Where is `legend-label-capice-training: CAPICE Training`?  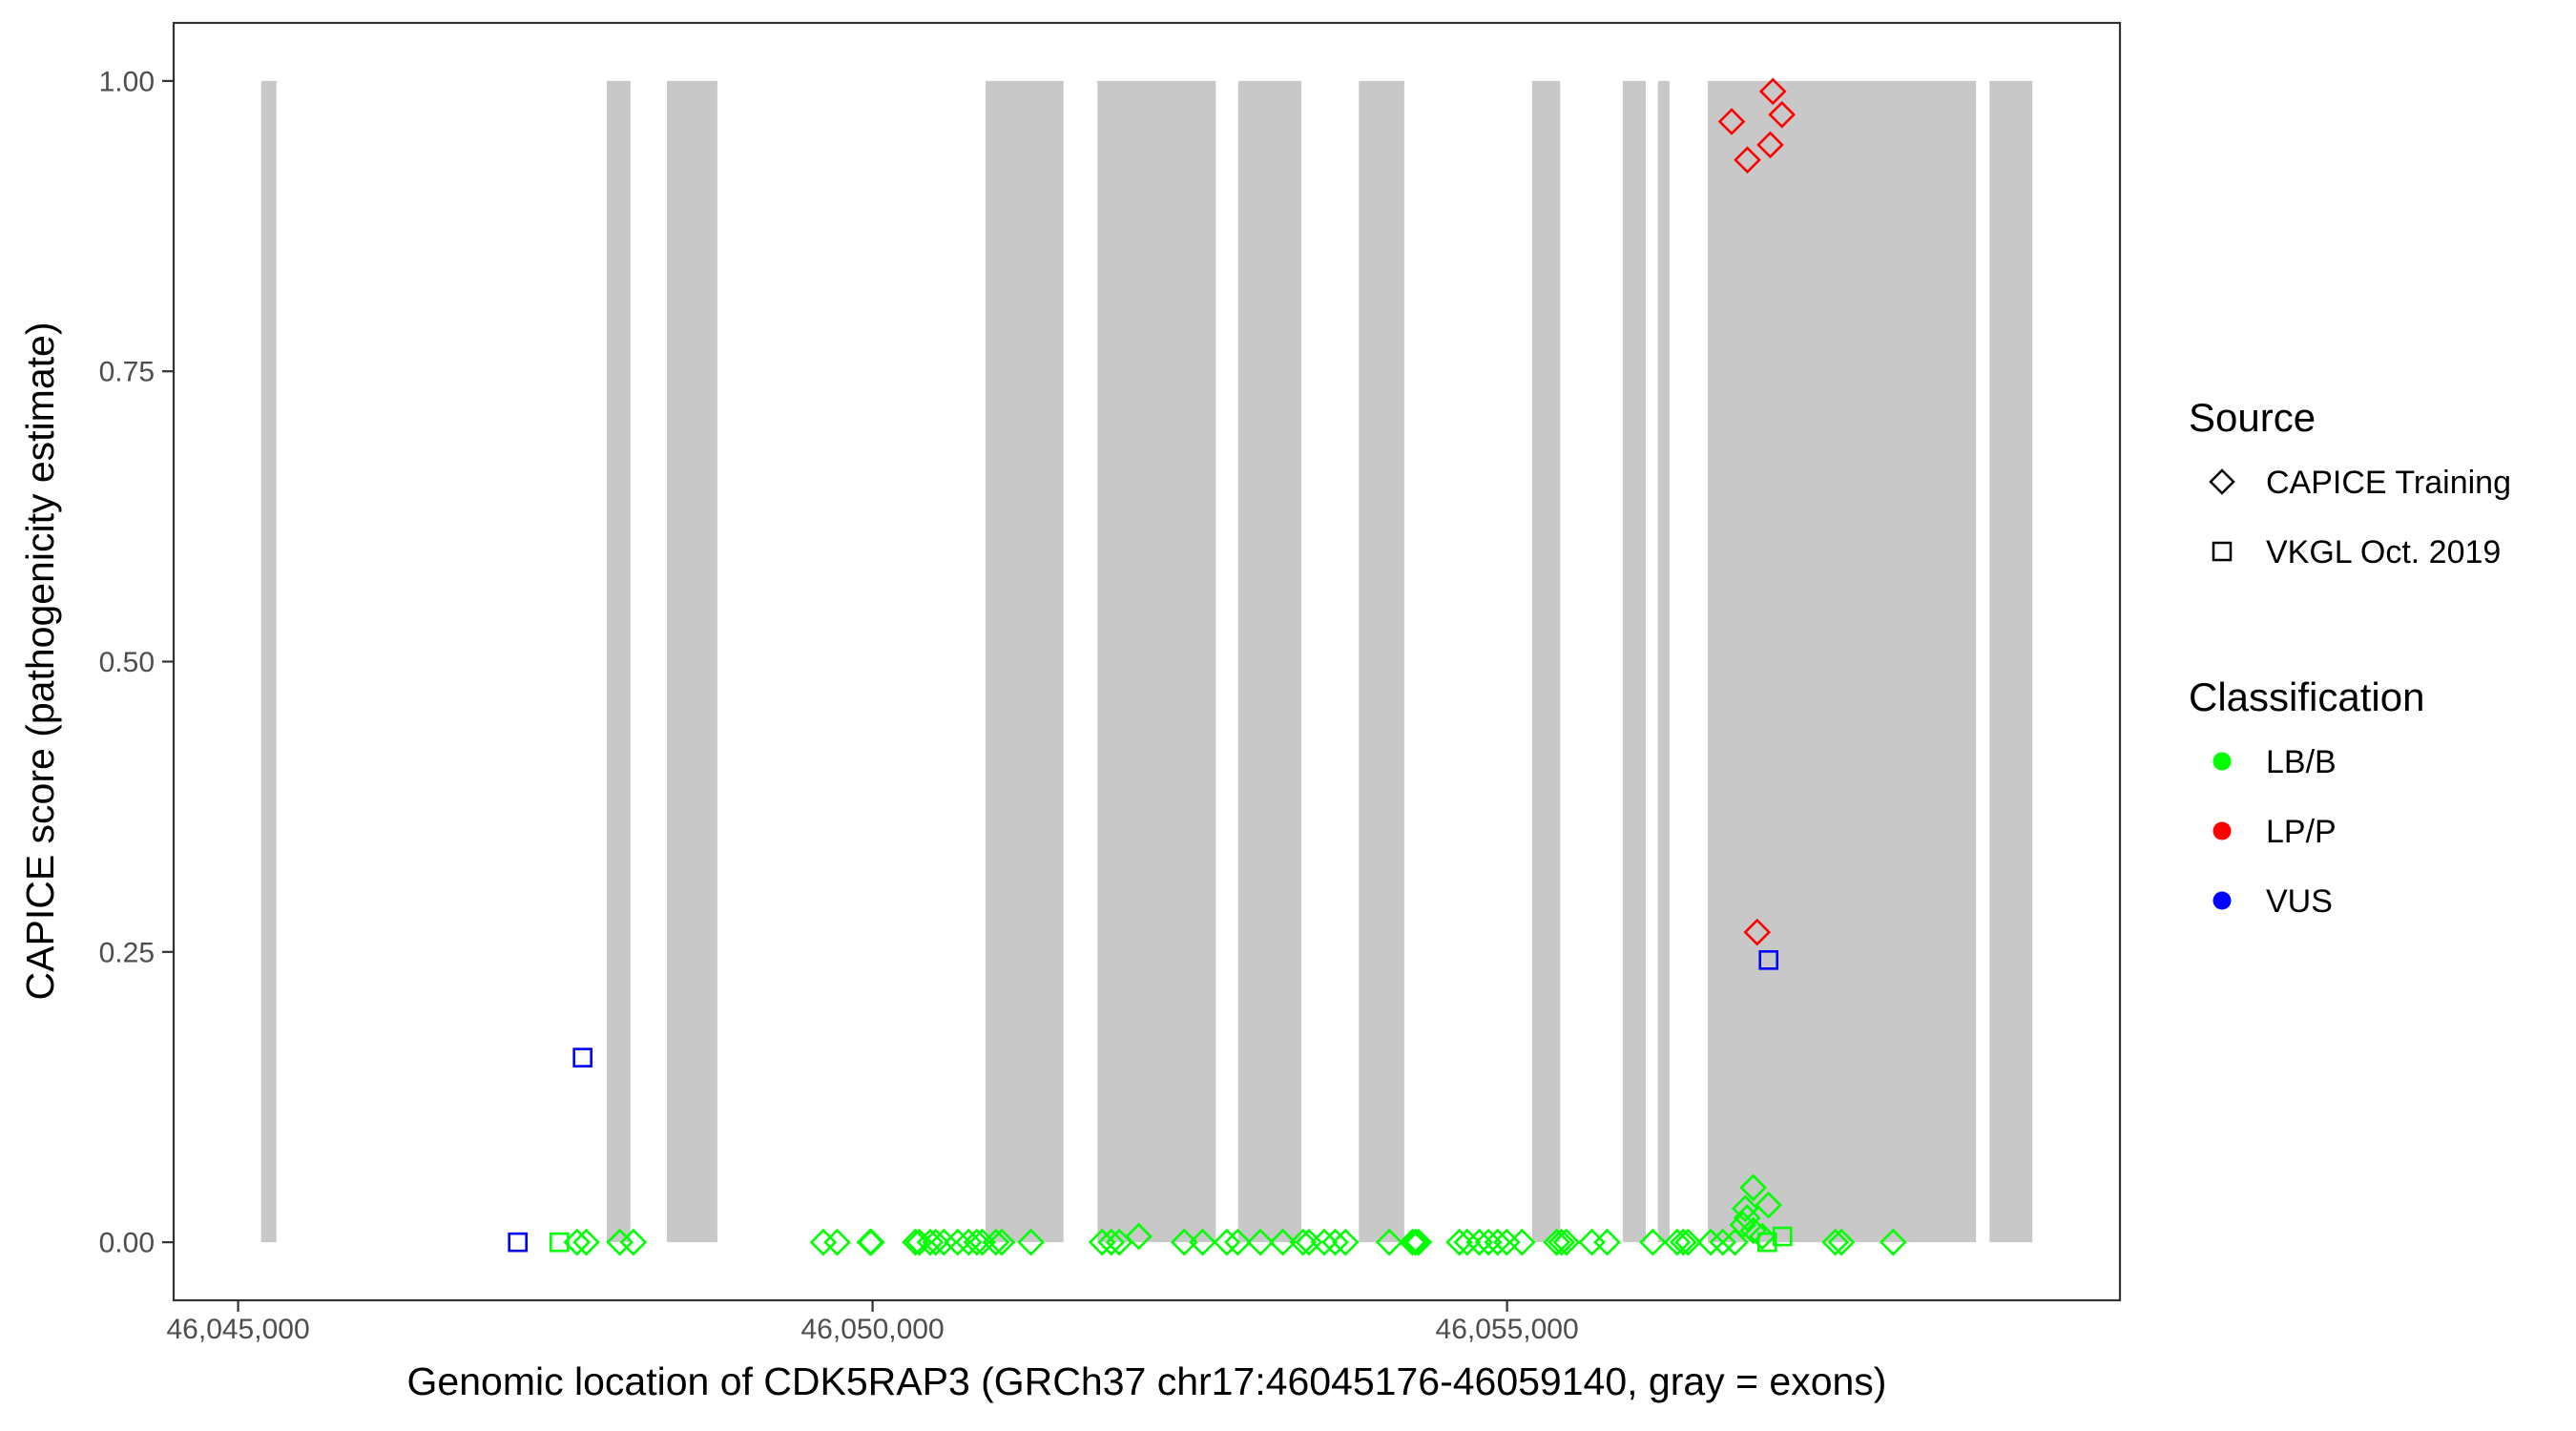
legend-label-capice-training: CAPICE Training is located at coordinates (2388, 483).